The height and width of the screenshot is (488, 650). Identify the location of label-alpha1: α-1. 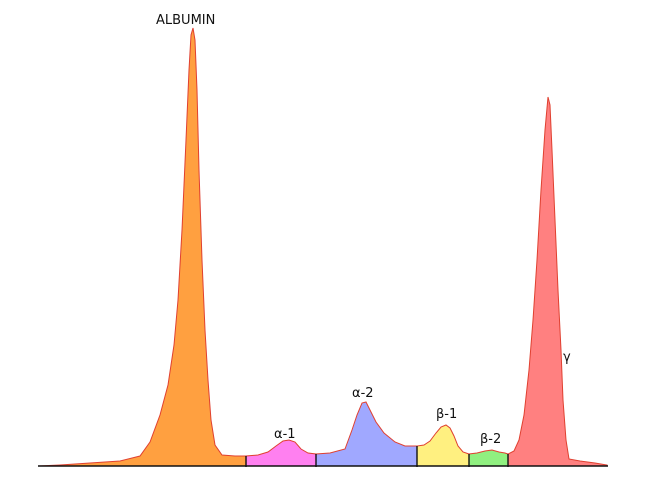
(285, 434).